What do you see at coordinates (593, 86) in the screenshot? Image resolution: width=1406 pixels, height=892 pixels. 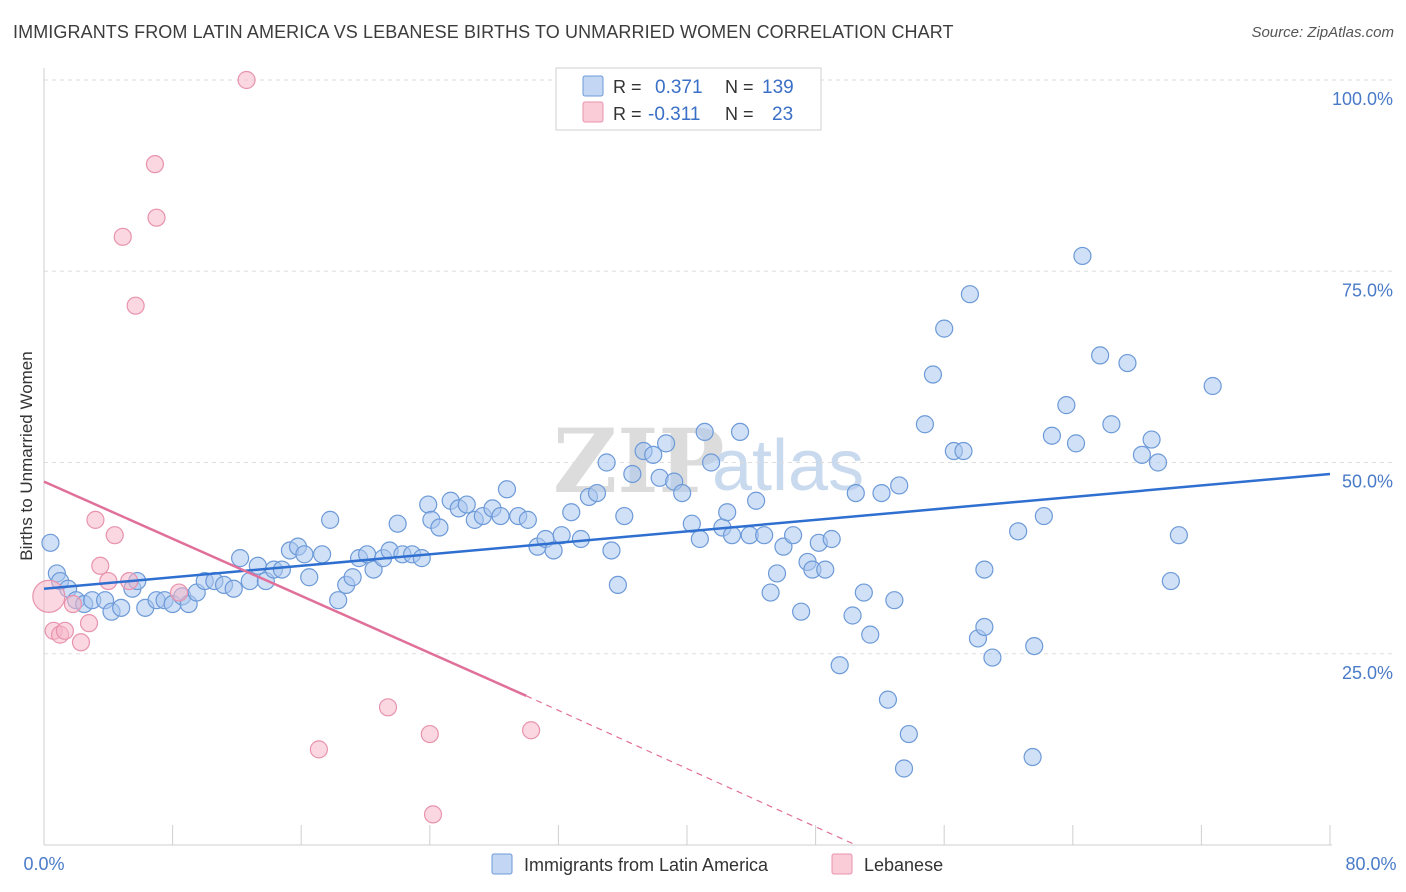 I see `legend-swatch-latin-america` at bounding box center [593, 86].